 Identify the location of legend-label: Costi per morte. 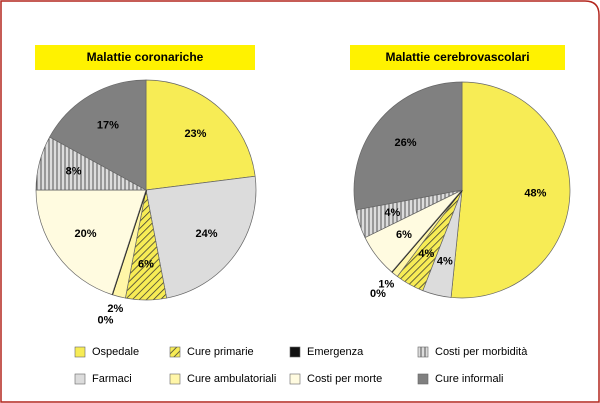
(344, 379).